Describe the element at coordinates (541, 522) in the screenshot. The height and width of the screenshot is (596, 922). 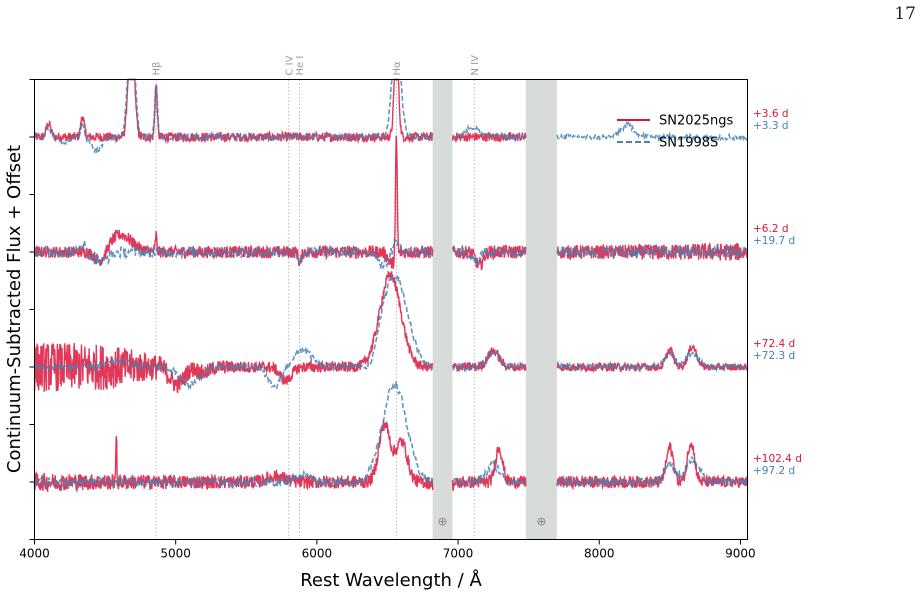
I see `telluric-symbol-1: ⊕` at that location.